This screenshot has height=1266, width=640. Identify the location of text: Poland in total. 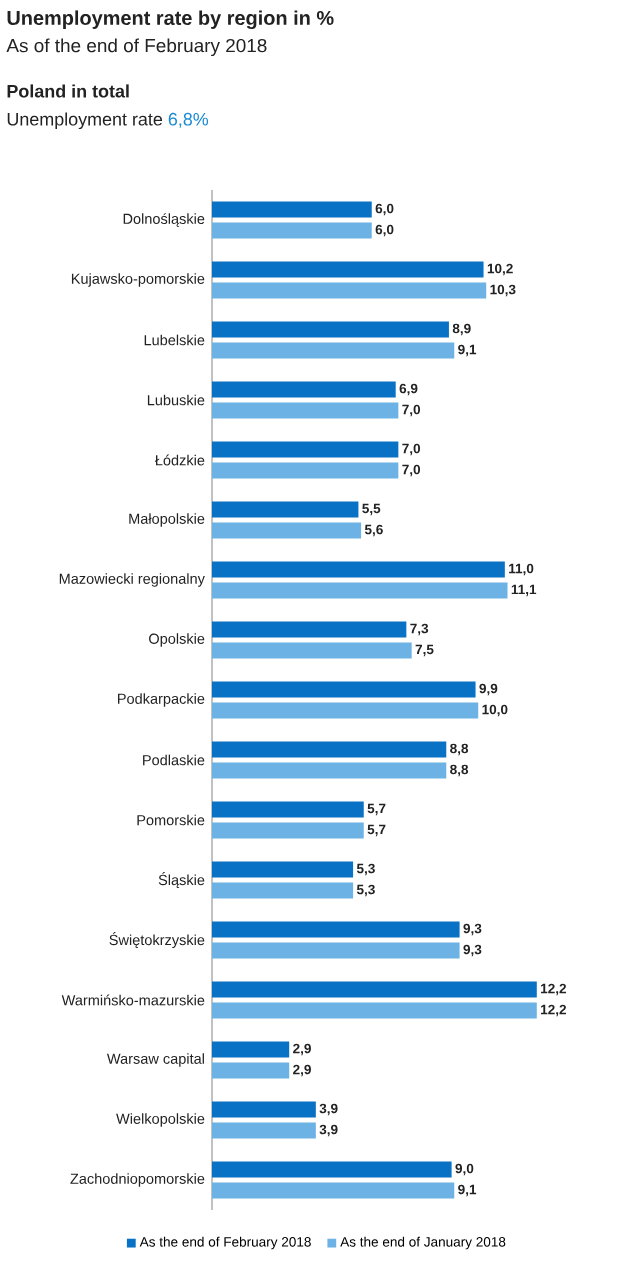
(68, 91).